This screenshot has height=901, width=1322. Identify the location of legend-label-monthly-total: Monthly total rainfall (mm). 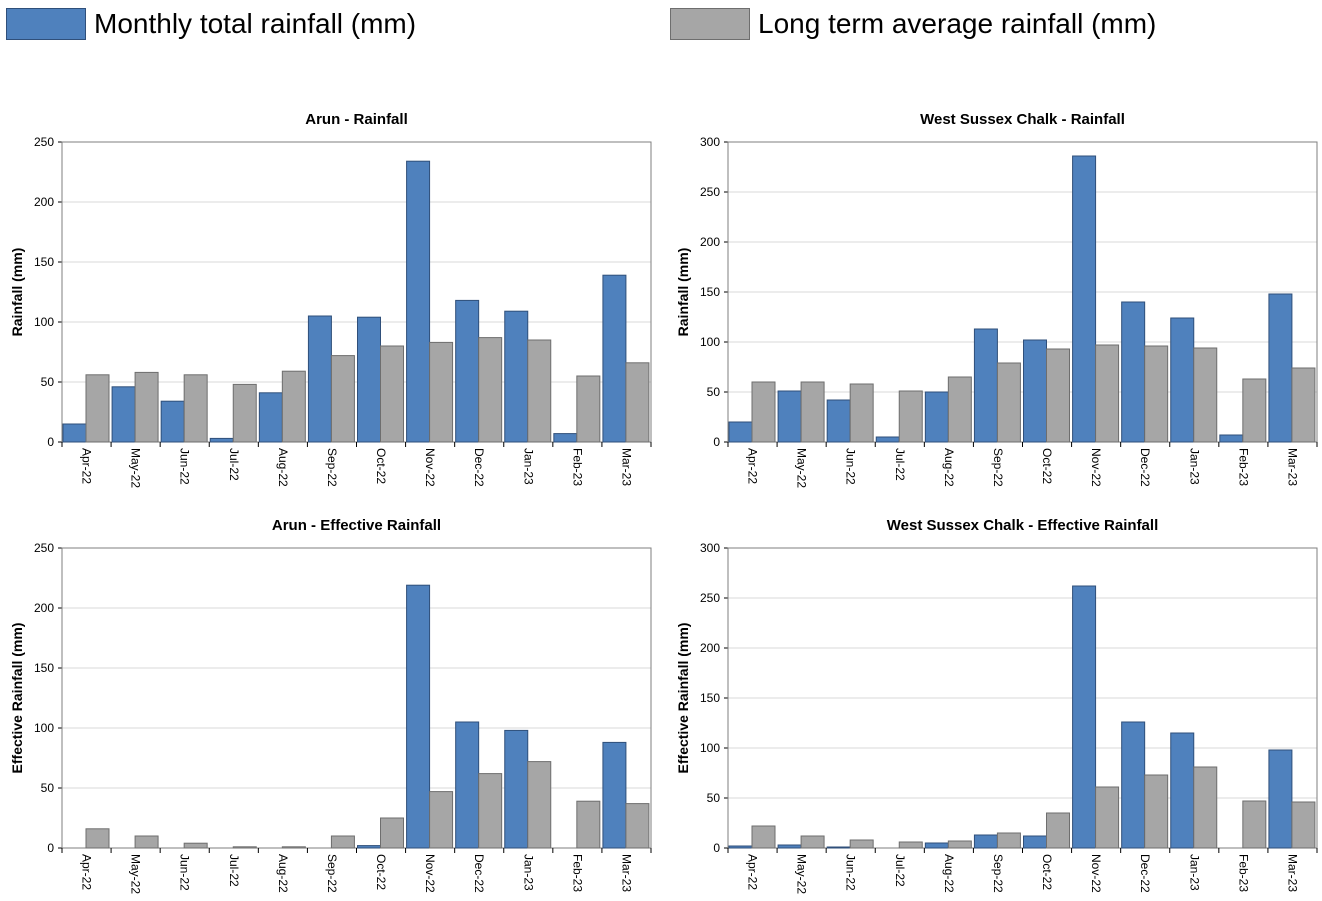
(255, 23).